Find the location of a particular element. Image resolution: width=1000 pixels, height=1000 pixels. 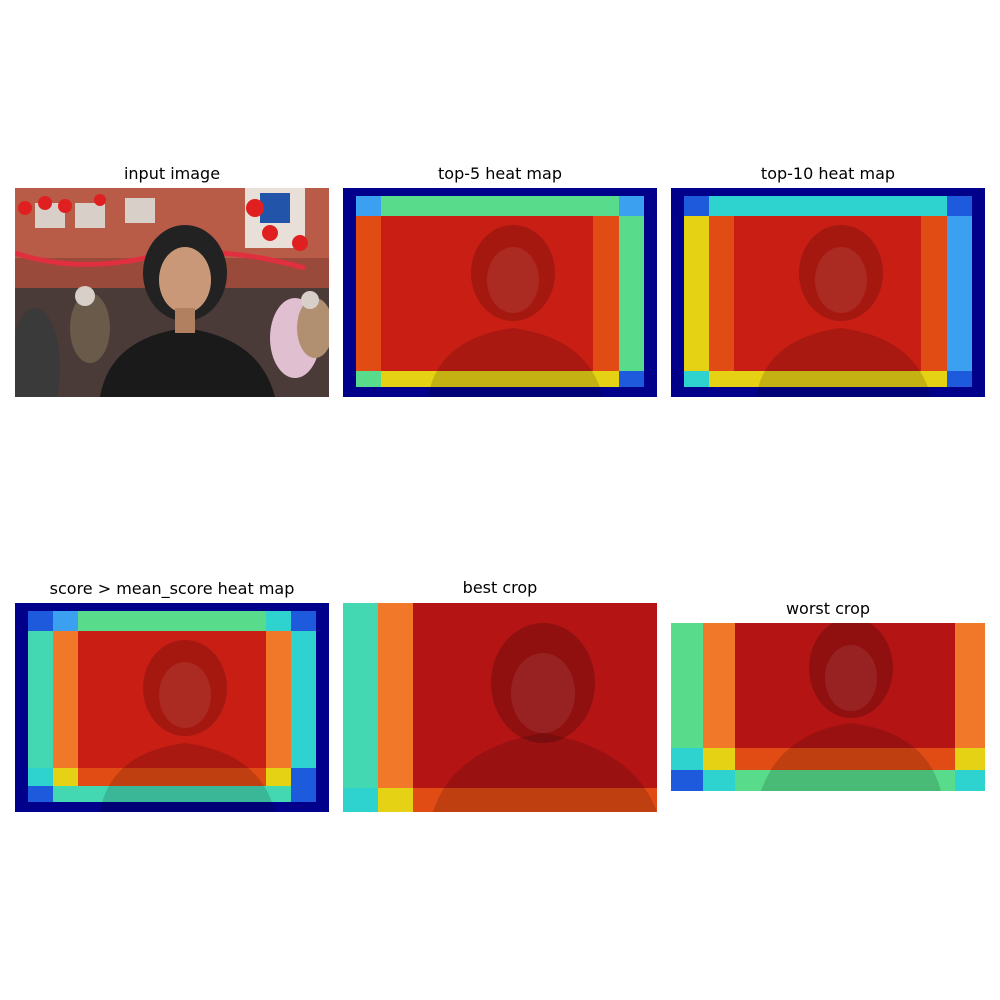

top10-heat-map is located at coordinates (828, 292).